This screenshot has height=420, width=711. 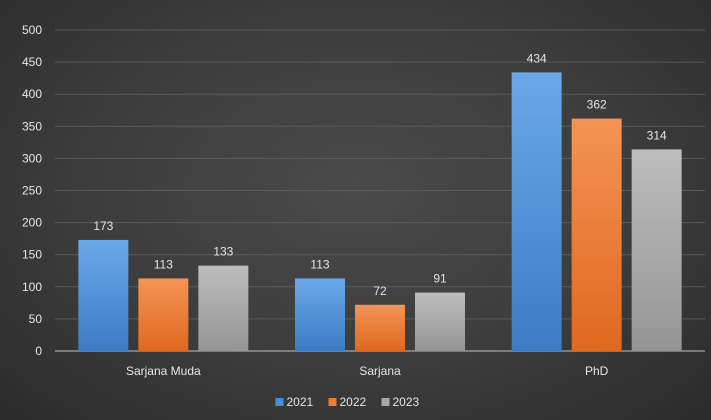 I want to click on x-axis-categories: Sarjana Muda Sarjana PhD, so click(x=367, y=371).